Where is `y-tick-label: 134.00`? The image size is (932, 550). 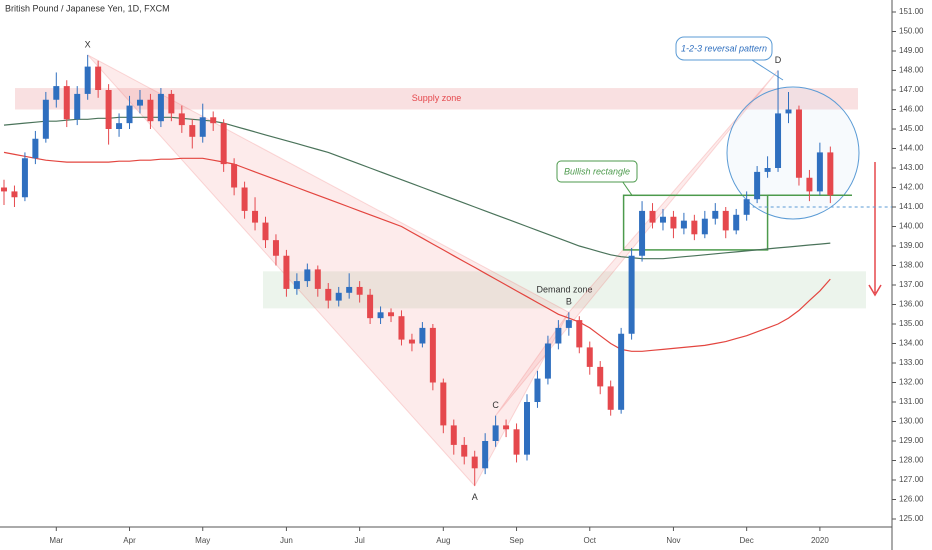
y-tick-label: 134.00 is located at coordinates (911, 343).